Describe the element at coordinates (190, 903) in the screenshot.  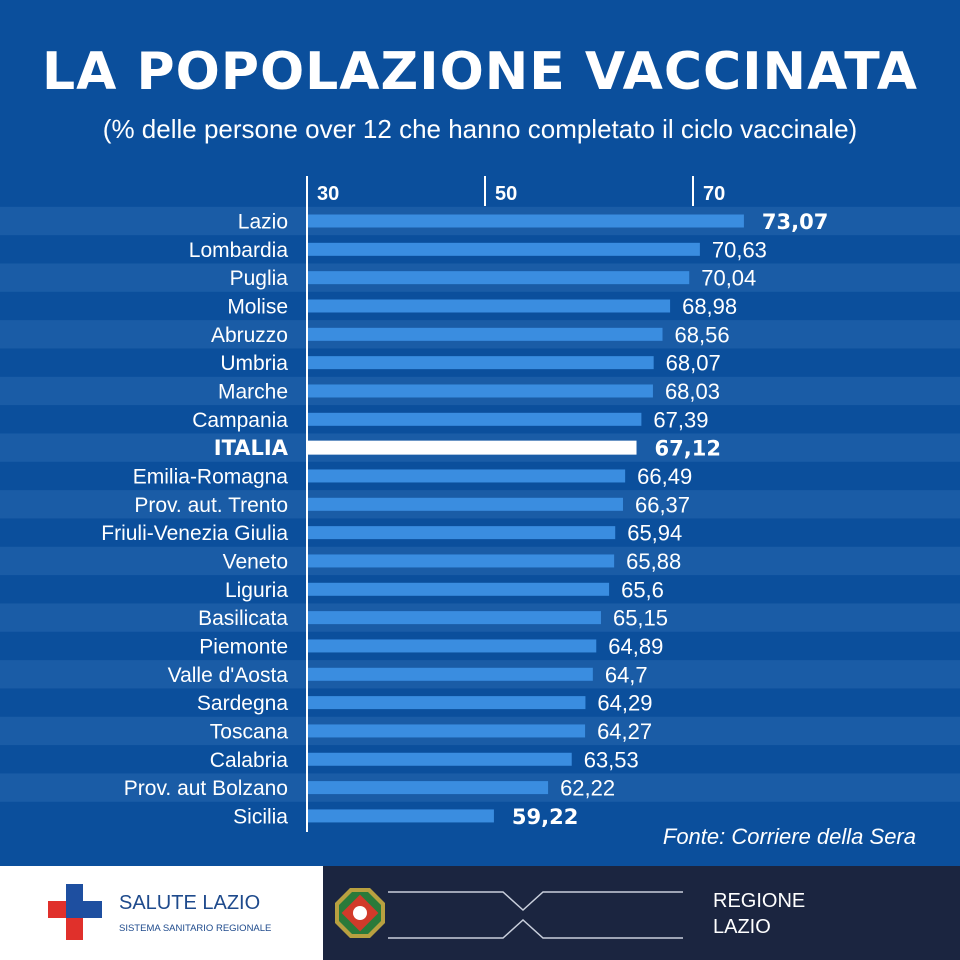
I see `salute-lazio-title: SALUTE LAZIO` at that location.